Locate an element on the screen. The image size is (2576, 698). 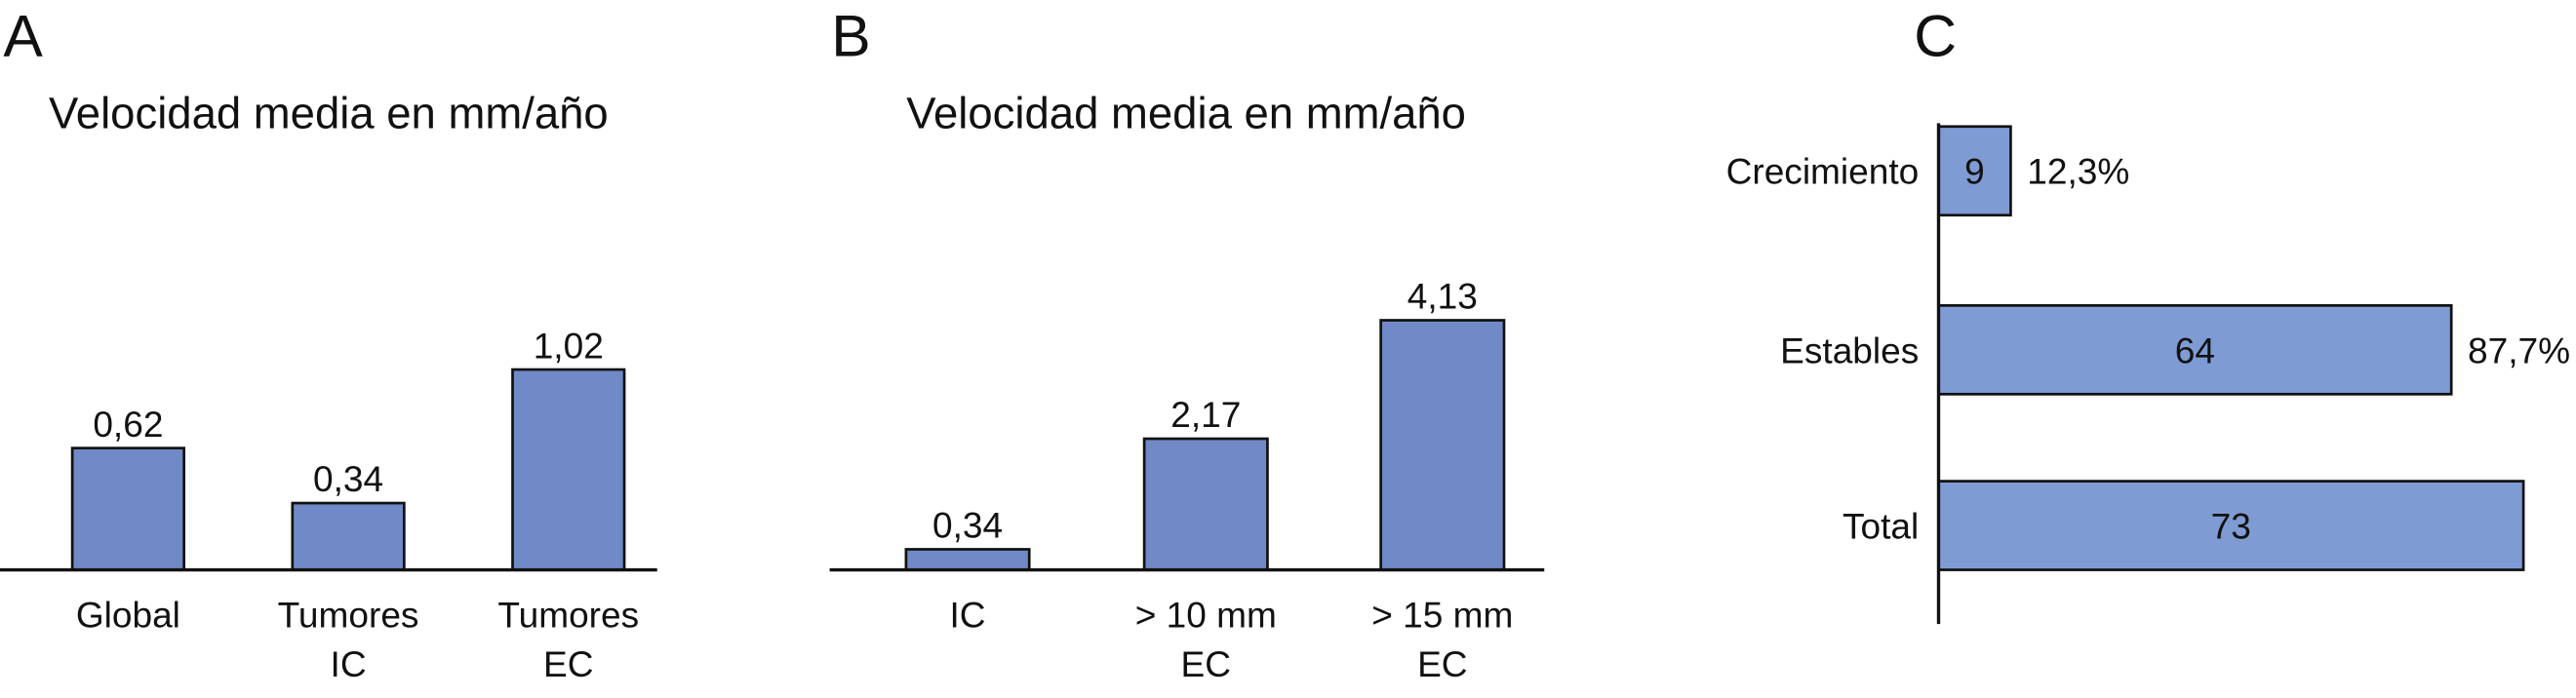
panel-letter: C is located at coordinates (1935, 35).